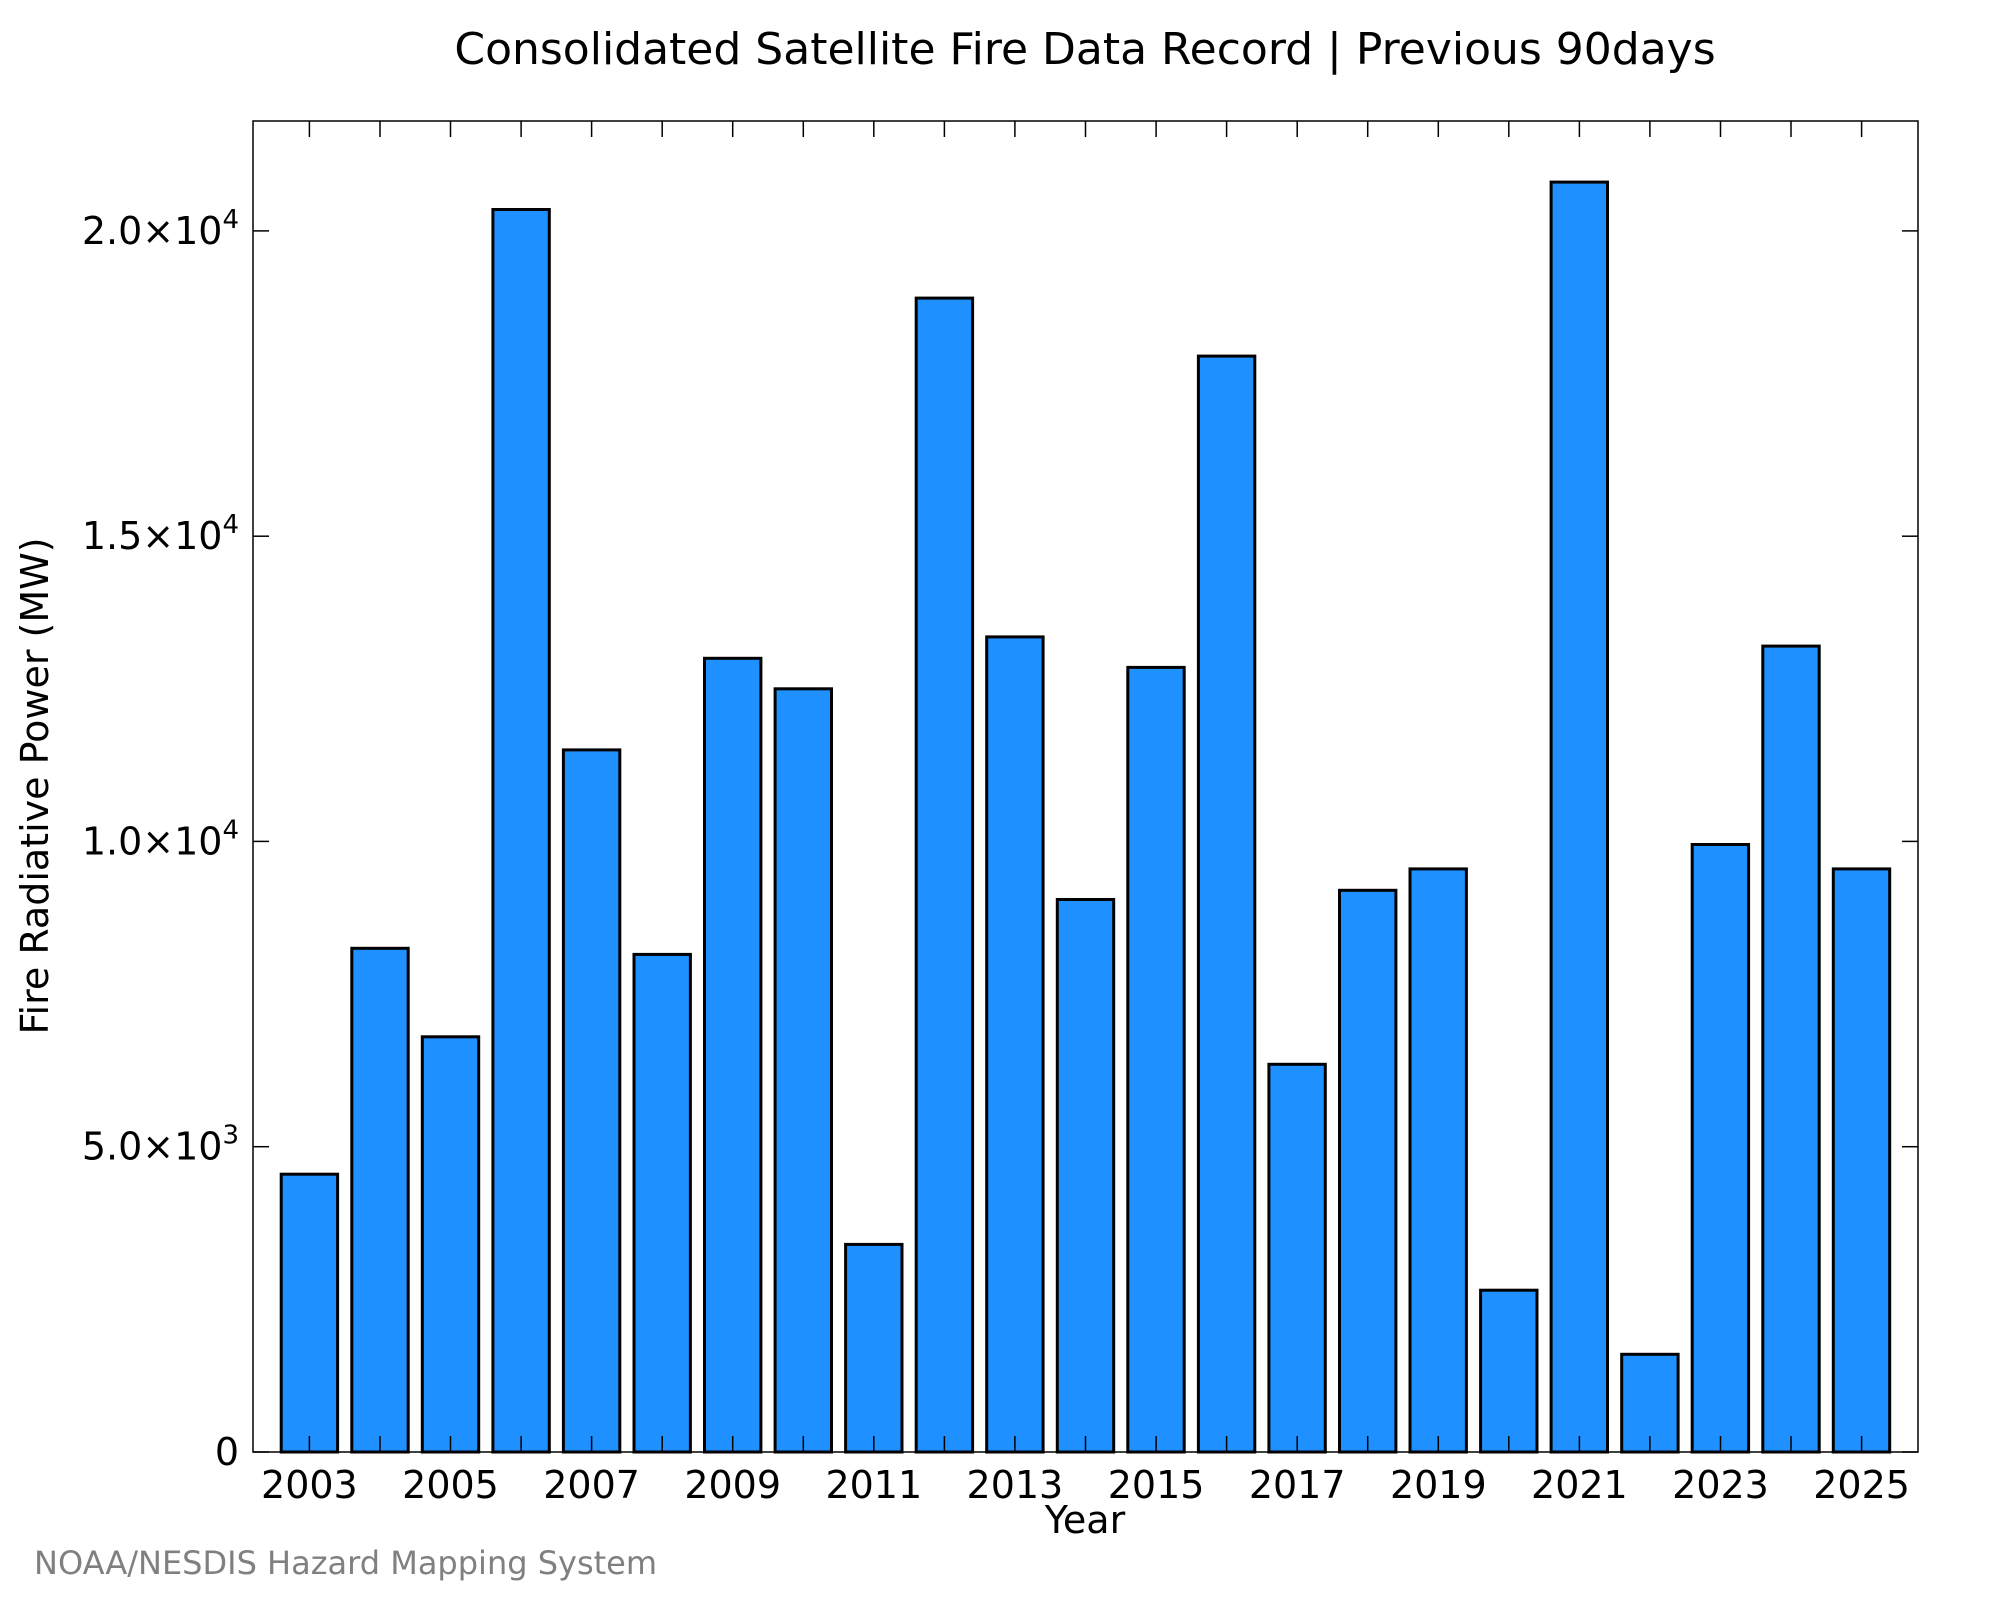 The height and width of the screenshot is (1600, 2000). I want to click on x-tick-label-2019: 2019, so click(1438, 1485).